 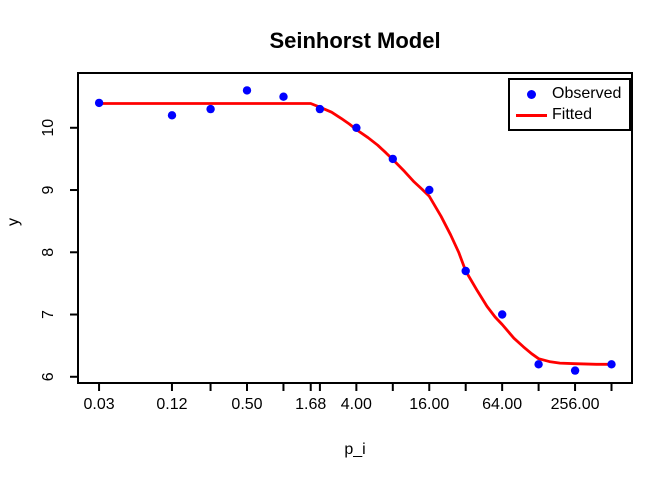 I want to click on observed-point-icon, so click(x=531, y=94).